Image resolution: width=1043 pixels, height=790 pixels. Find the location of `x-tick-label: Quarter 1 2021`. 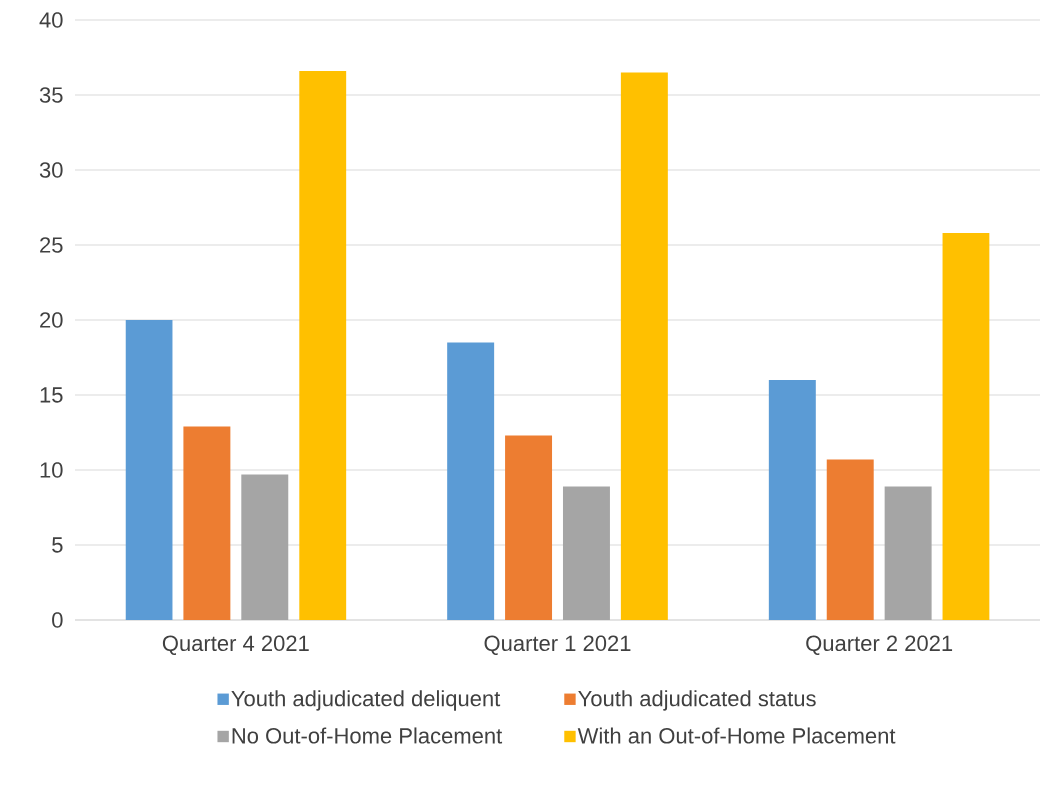

x-tick-label: Quarter 1 2021 is located at coordinates (557, 645).